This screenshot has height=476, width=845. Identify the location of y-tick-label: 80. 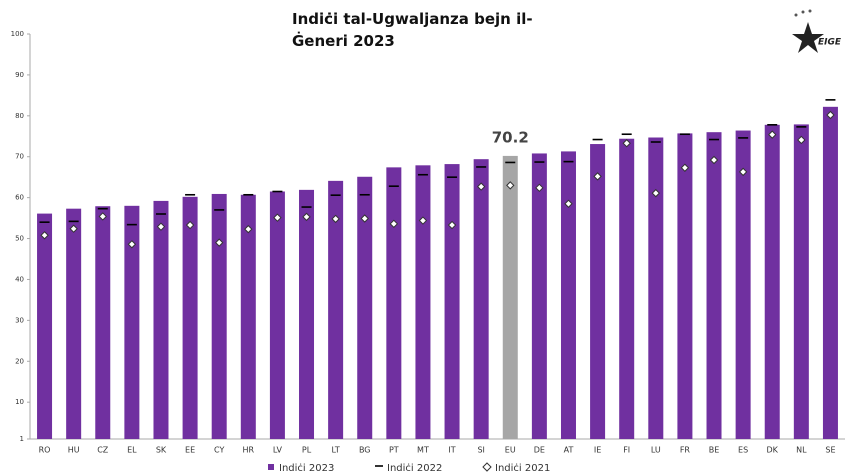
(19, 116).